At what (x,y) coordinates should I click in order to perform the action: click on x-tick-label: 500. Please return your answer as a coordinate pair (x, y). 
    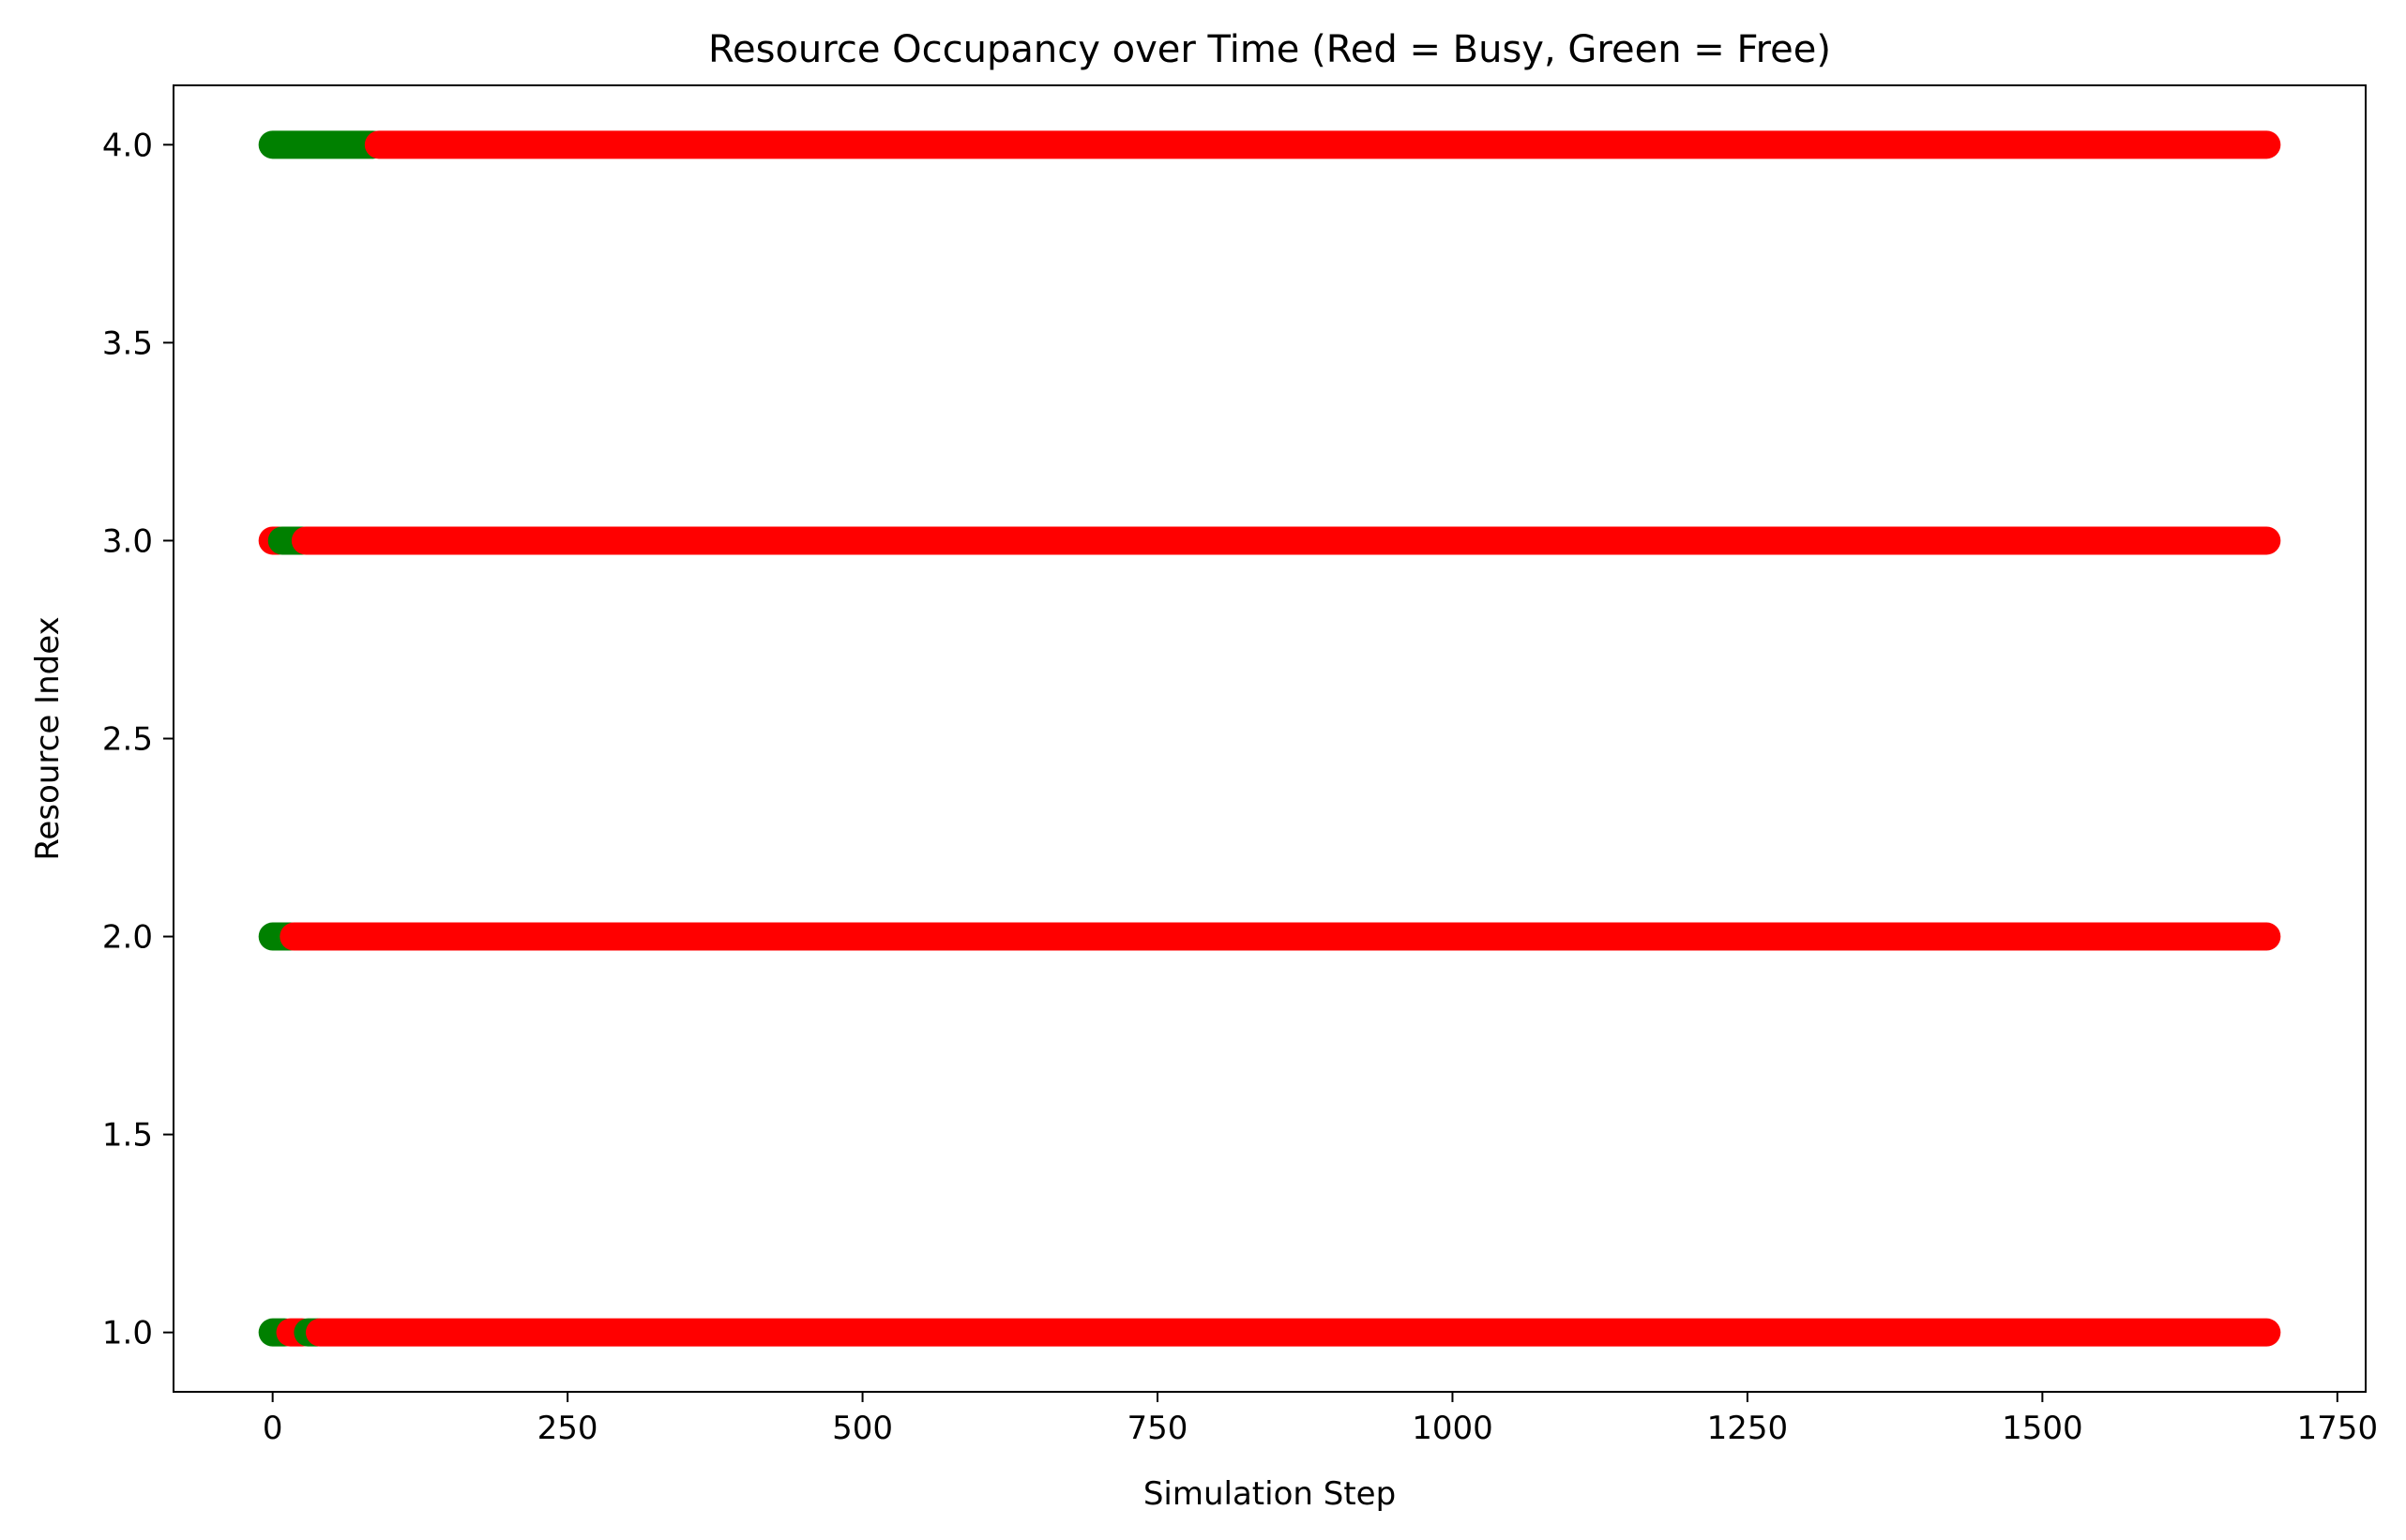
    Looking at the image, I should click on (862, 1428).